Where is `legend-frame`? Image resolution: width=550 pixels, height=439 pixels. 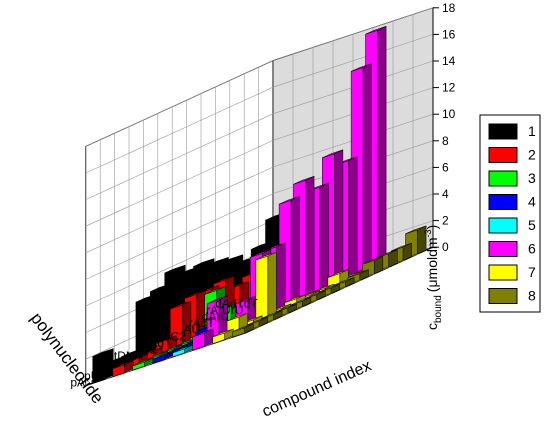 legend-frame is located at coordinates (510, 213).